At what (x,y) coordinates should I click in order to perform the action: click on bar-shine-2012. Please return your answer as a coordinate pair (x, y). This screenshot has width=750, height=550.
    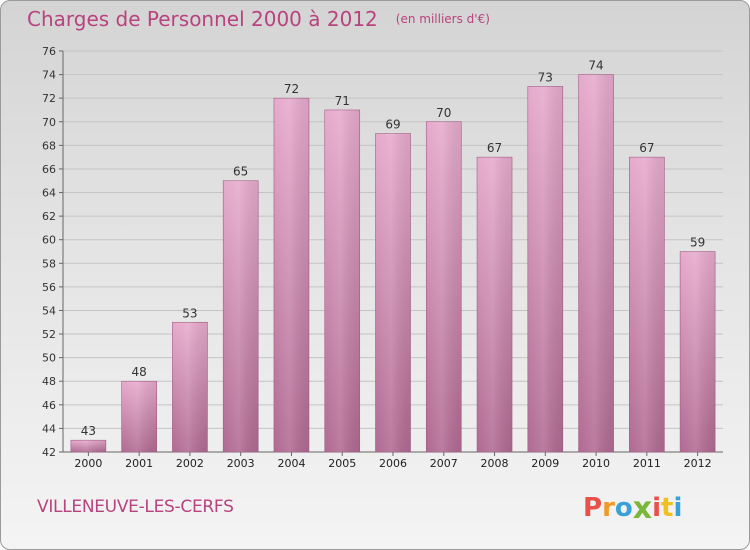
    Looking at the image, I should click on (698, 351).